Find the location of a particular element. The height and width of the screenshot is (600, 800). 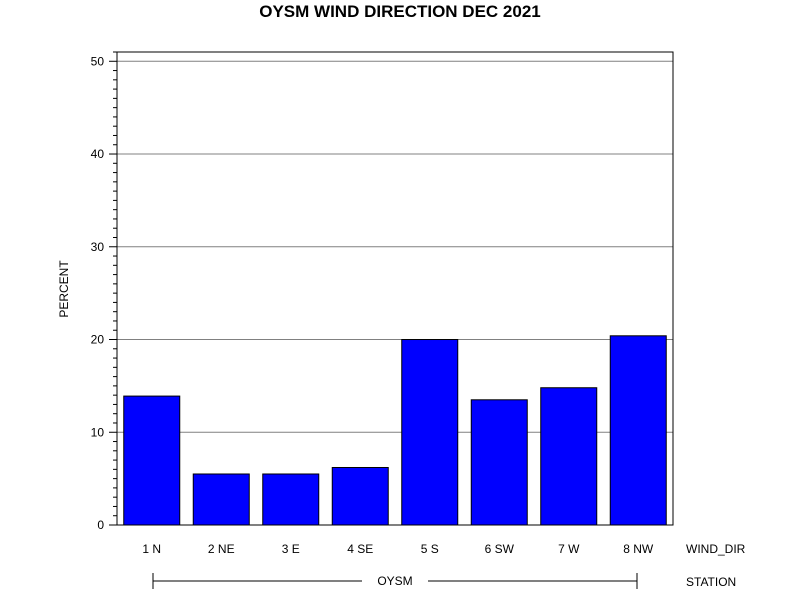

y-tick-label: 10 is located at coordinates (98, 432).